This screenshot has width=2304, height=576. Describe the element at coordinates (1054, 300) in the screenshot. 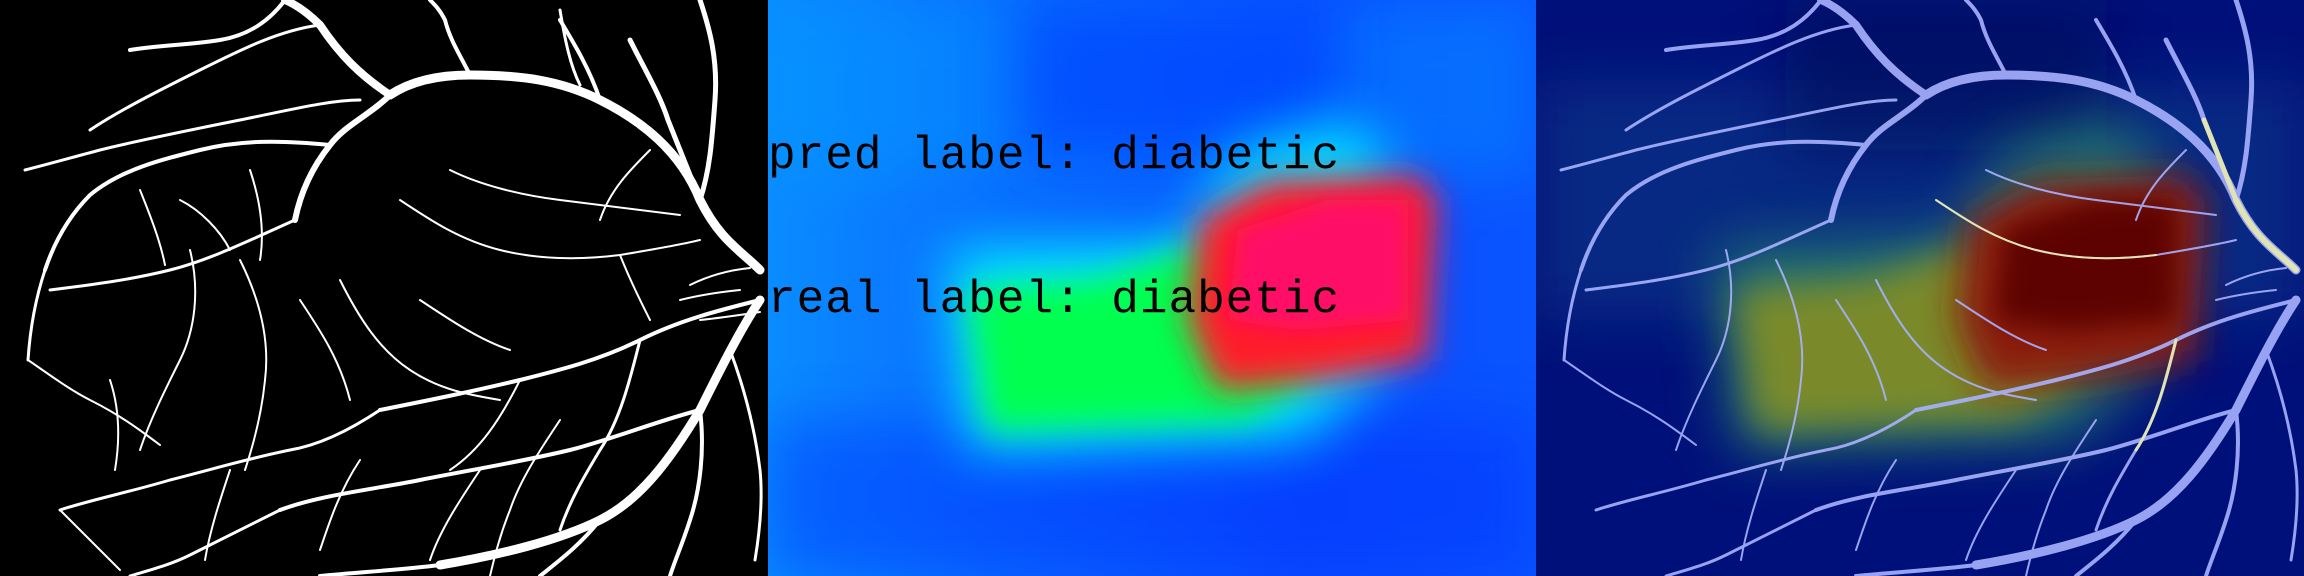

I see `real-label-text: real label: diabetic` at that location.